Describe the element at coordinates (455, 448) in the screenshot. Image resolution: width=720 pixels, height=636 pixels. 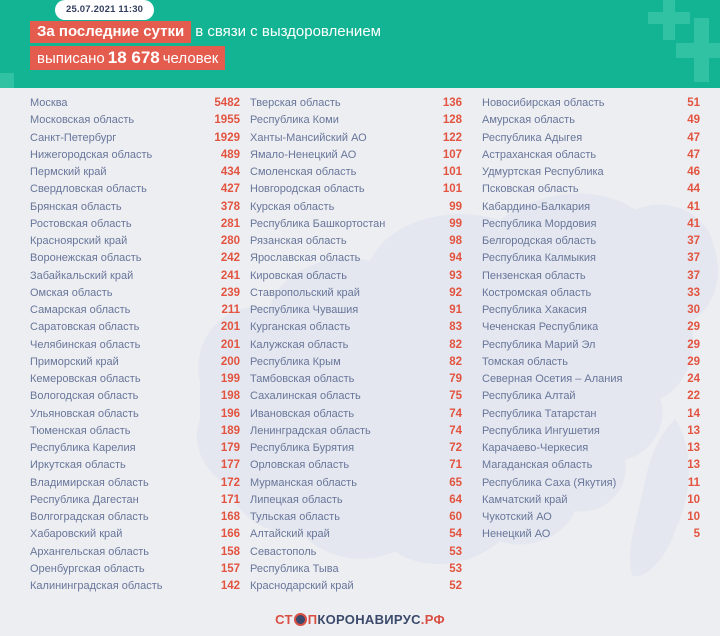
I see `region-value: 72` at that location.